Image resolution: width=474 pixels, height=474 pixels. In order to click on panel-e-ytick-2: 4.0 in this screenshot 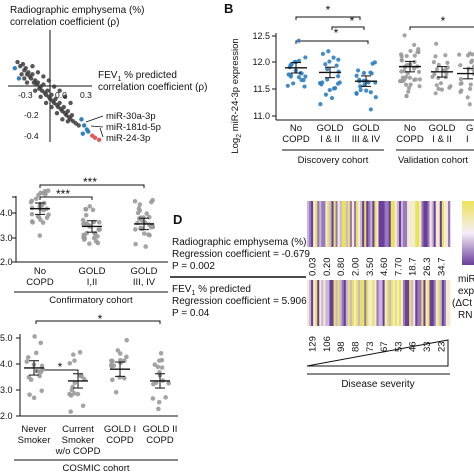, I will do `click(6, 364)`.